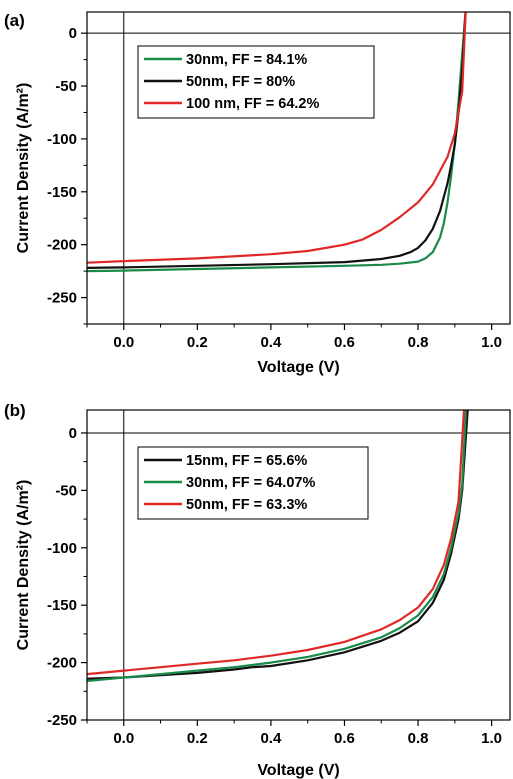 Image resolution: width=513 pixels, height=779 pixels. I want to click on legend-label-2: 50nm, FF = 80%, so click(240, 82).